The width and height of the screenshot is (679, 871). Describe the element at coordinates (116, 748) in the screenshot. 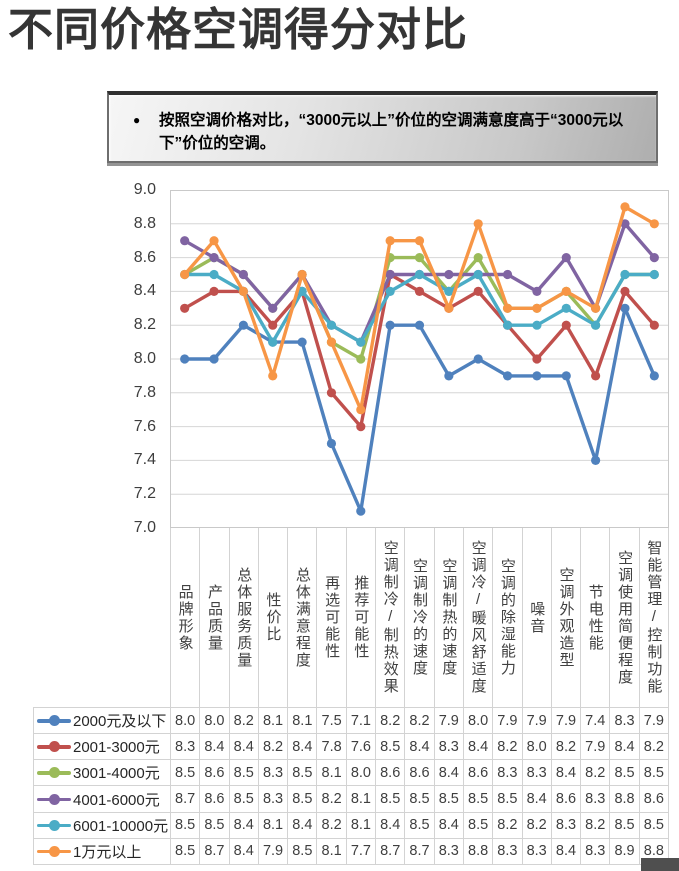

I see `series-name: 2001-3000元` at that location.